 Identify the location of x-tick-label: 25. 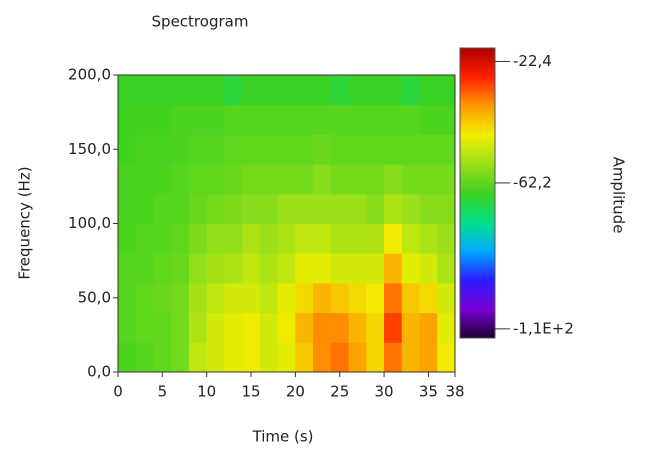
(339, 392).